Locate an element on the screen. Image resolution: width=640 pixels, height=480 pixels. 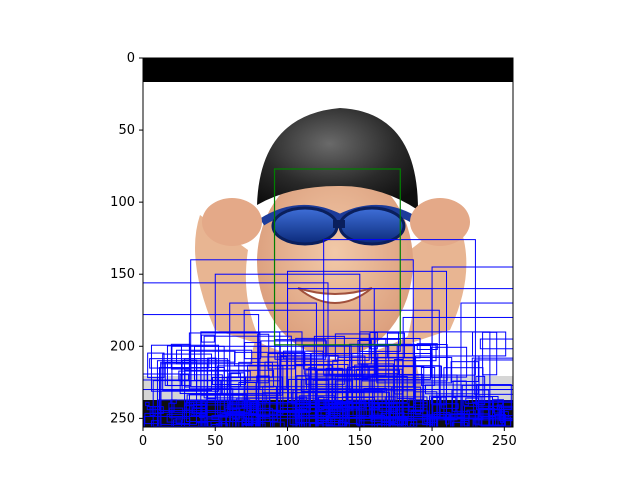
x-tick-label: 200 is located at coordinates (432, 441).